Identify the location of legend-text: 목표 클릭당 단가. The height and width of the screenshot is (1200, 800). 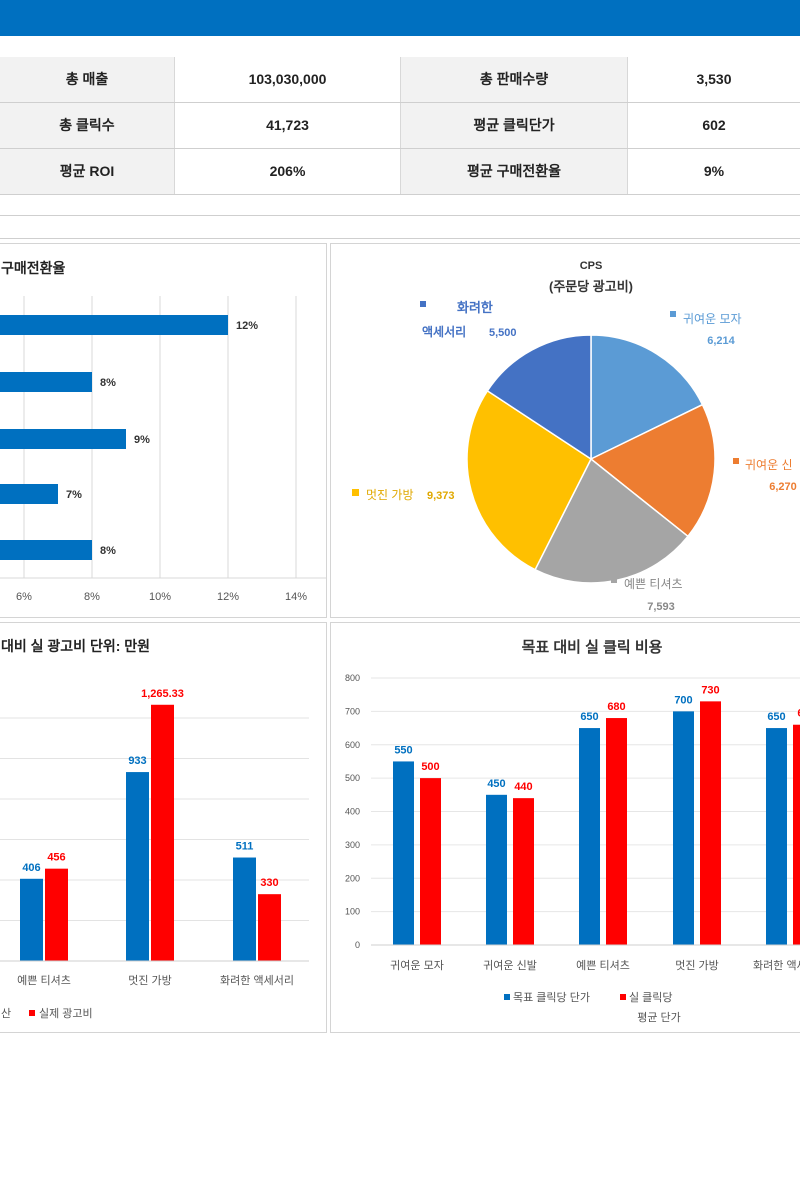
(551, 997).